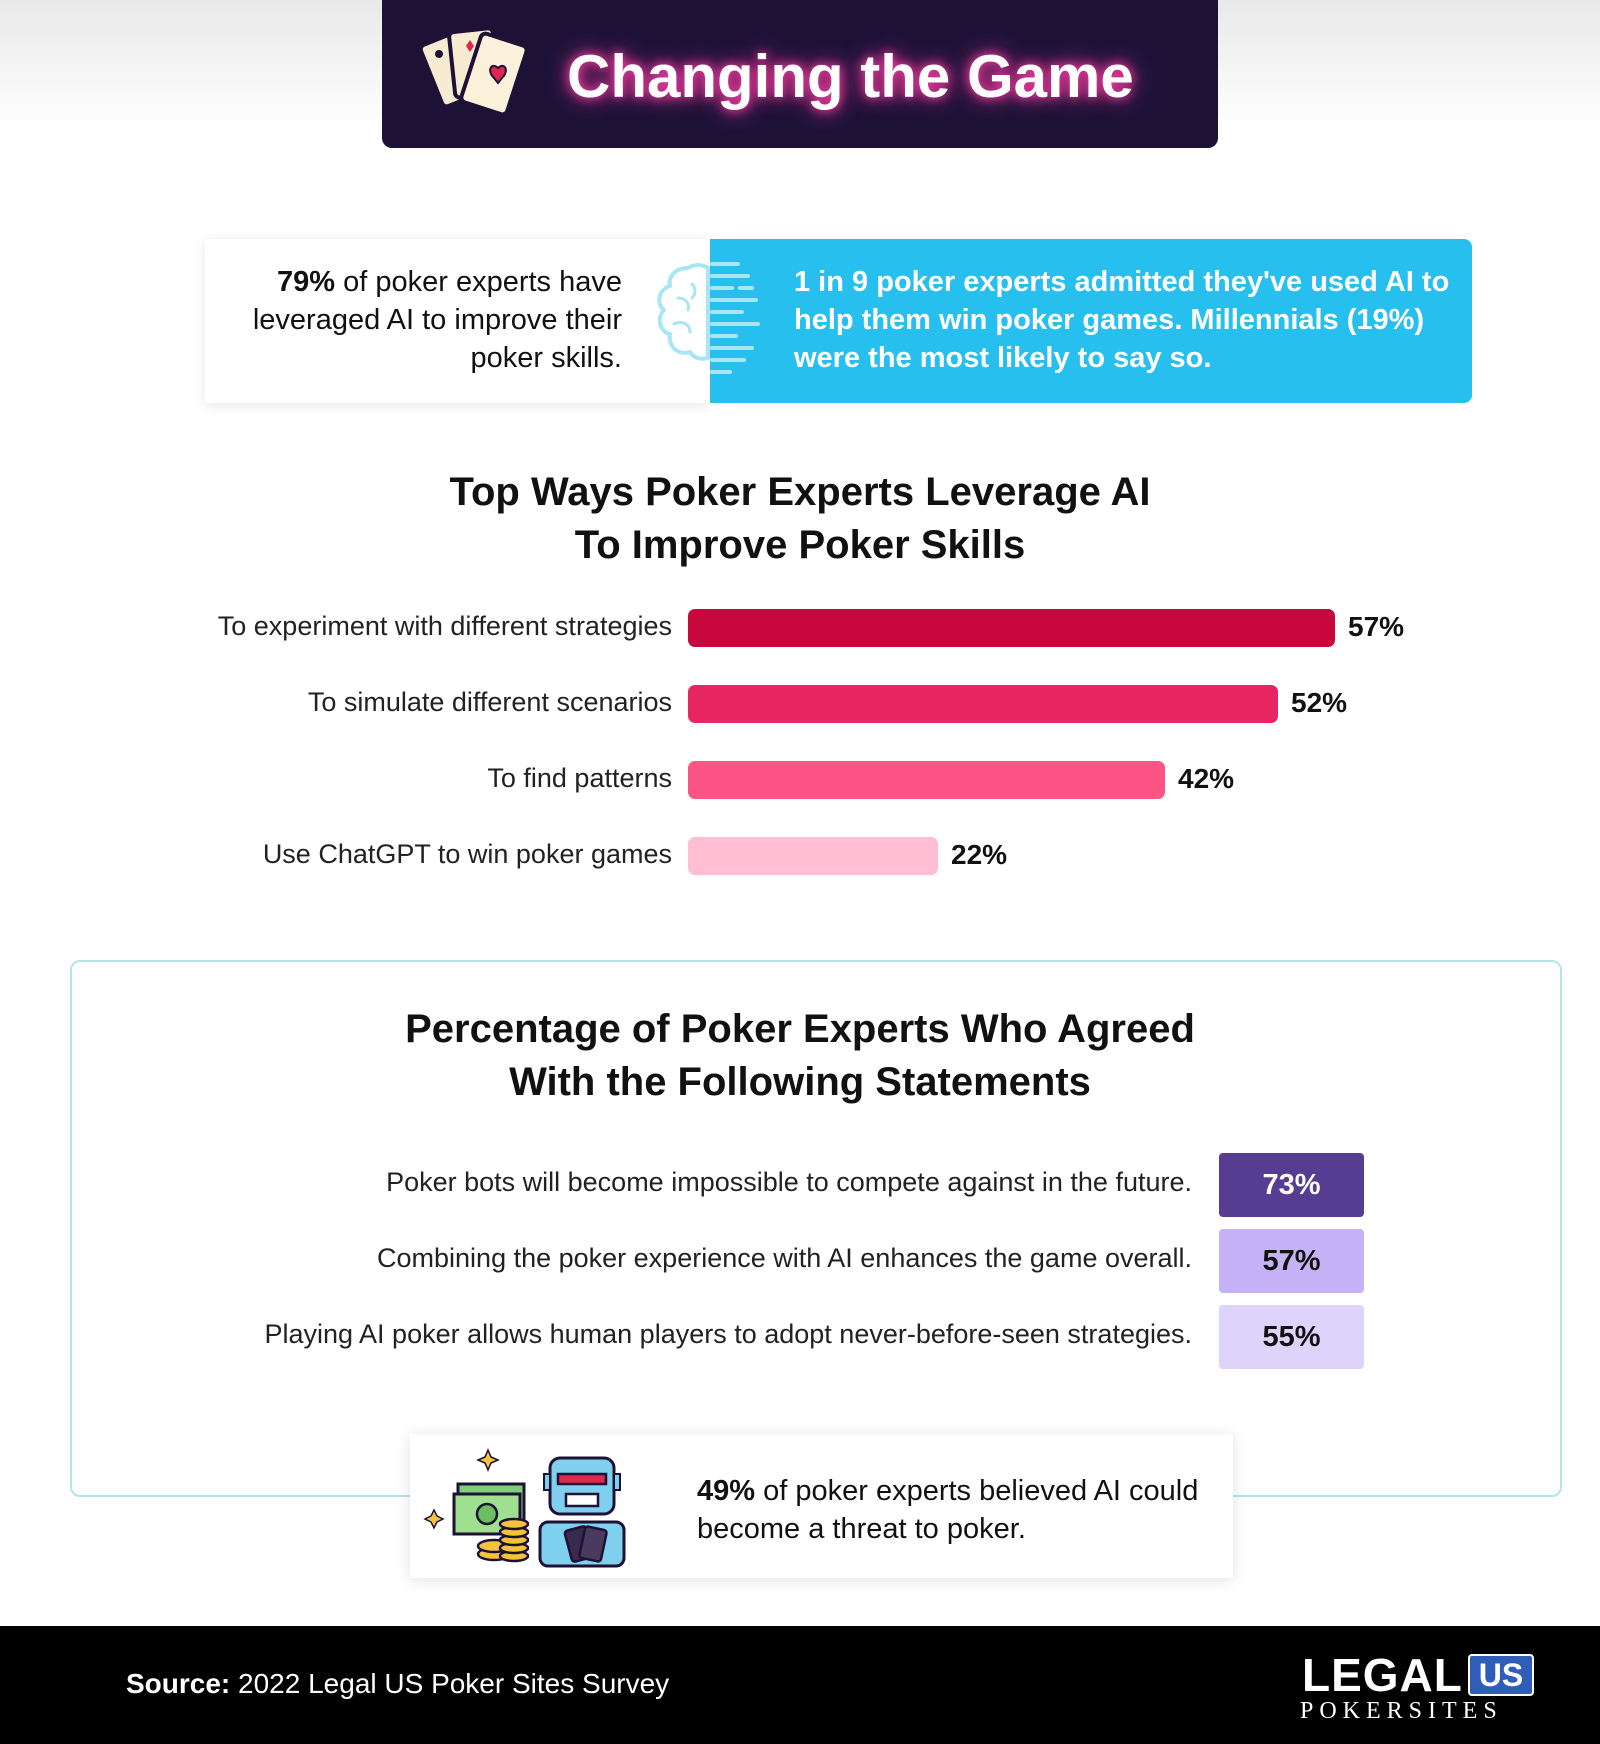  I want to click on bar-value-label: 42%, so click(1206, 778).